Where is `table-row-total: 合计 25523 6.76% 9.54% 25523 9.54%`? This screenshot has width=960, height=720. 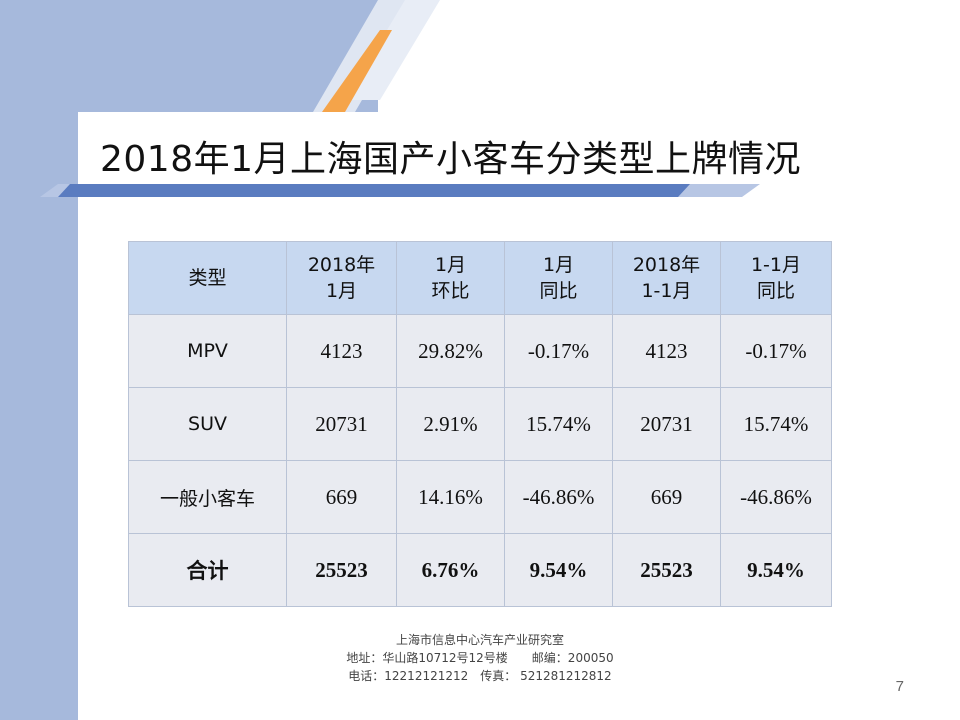
table-row-total: 合计 25523 6.76% 9.54% 25523 9.54% is located at coordinates (480, 570).